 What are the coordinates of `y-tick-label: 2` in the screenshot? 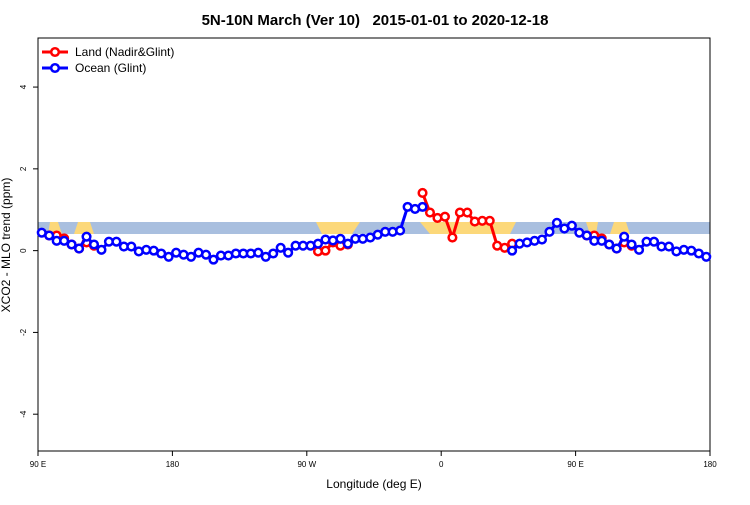 It's located at (23, 168).